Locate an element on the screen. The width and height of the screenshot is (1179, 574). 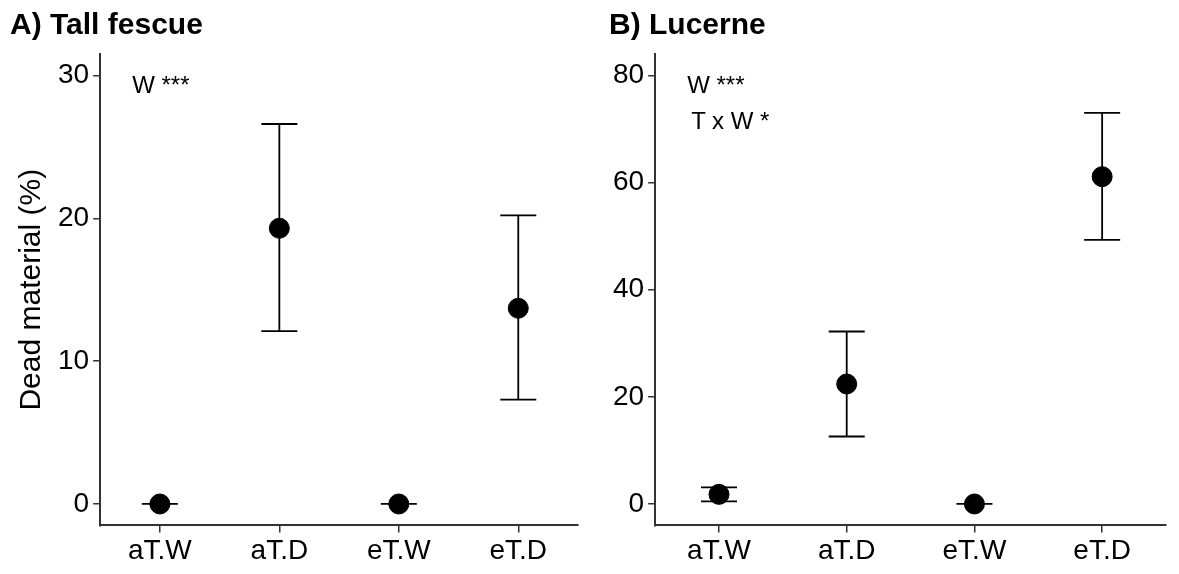
y-axis-title: Dead material (%) is located at coordinates (30, 289).